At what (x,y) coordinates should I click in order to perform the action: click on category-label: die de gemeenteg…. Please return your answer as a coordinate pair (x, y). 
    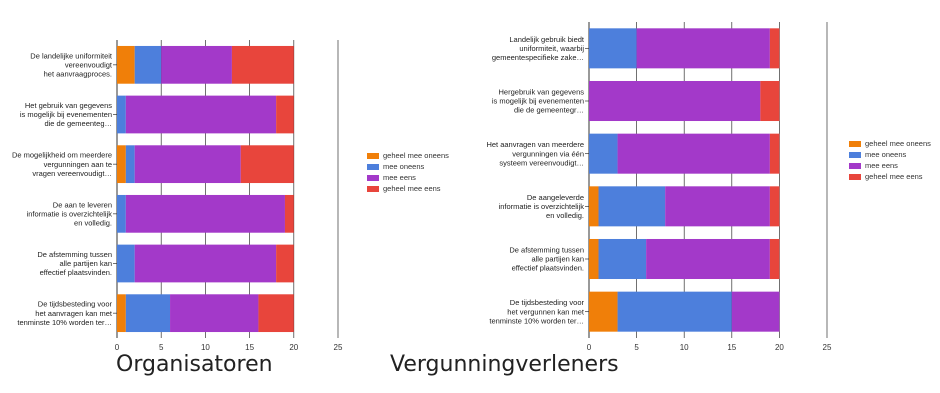
    Looking at the image, I should click on (78, 123).